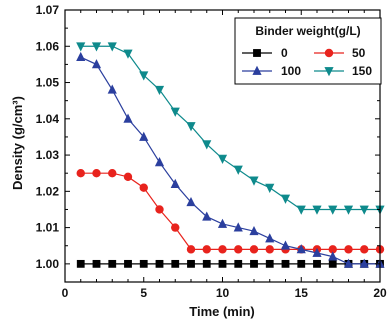 Image resolution: width=387 pixels, height=324 pixels. Describe the element at coordinates (48, 10) in the screenshot. I see `y-tick-label: 1.07` at that location.